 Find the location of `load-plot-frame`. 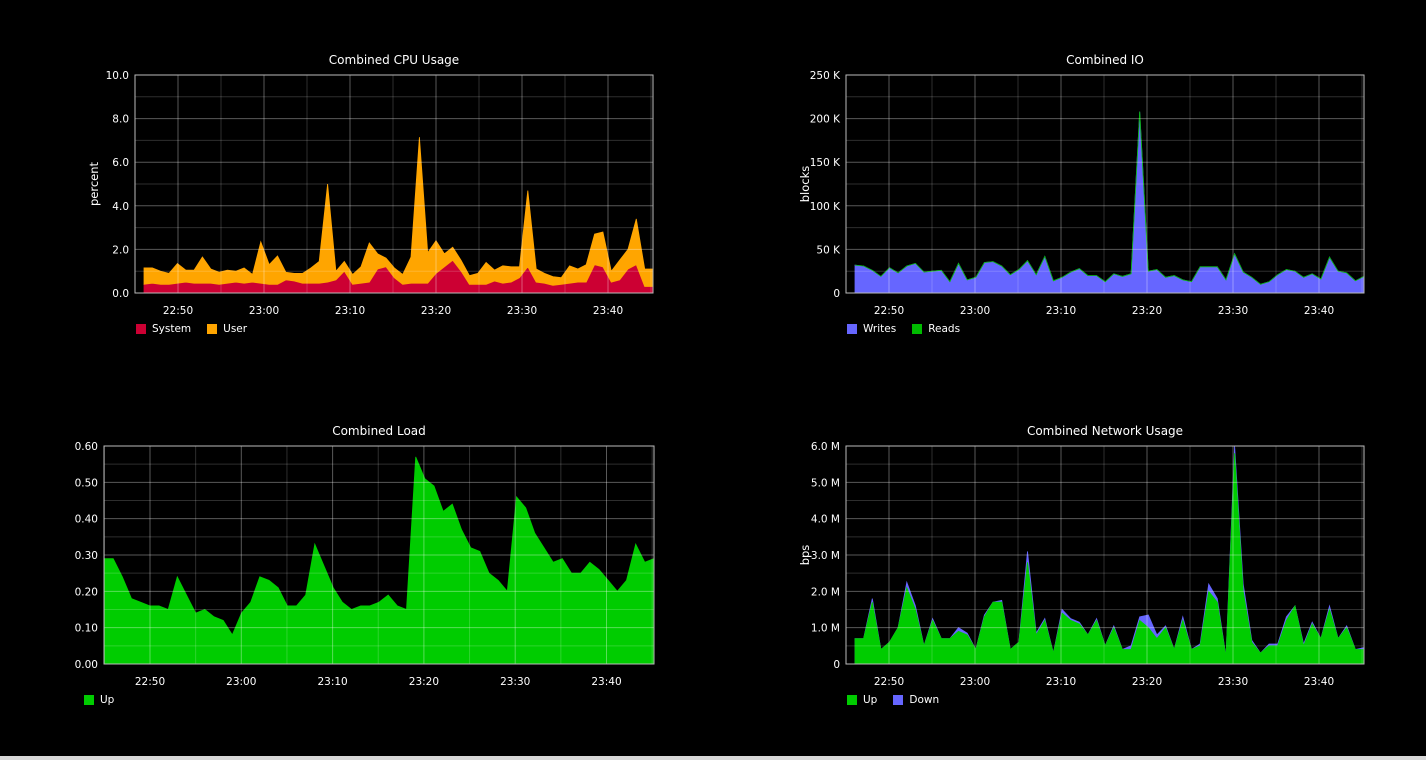

load-plot-frame is located at coordinates (379, 555).